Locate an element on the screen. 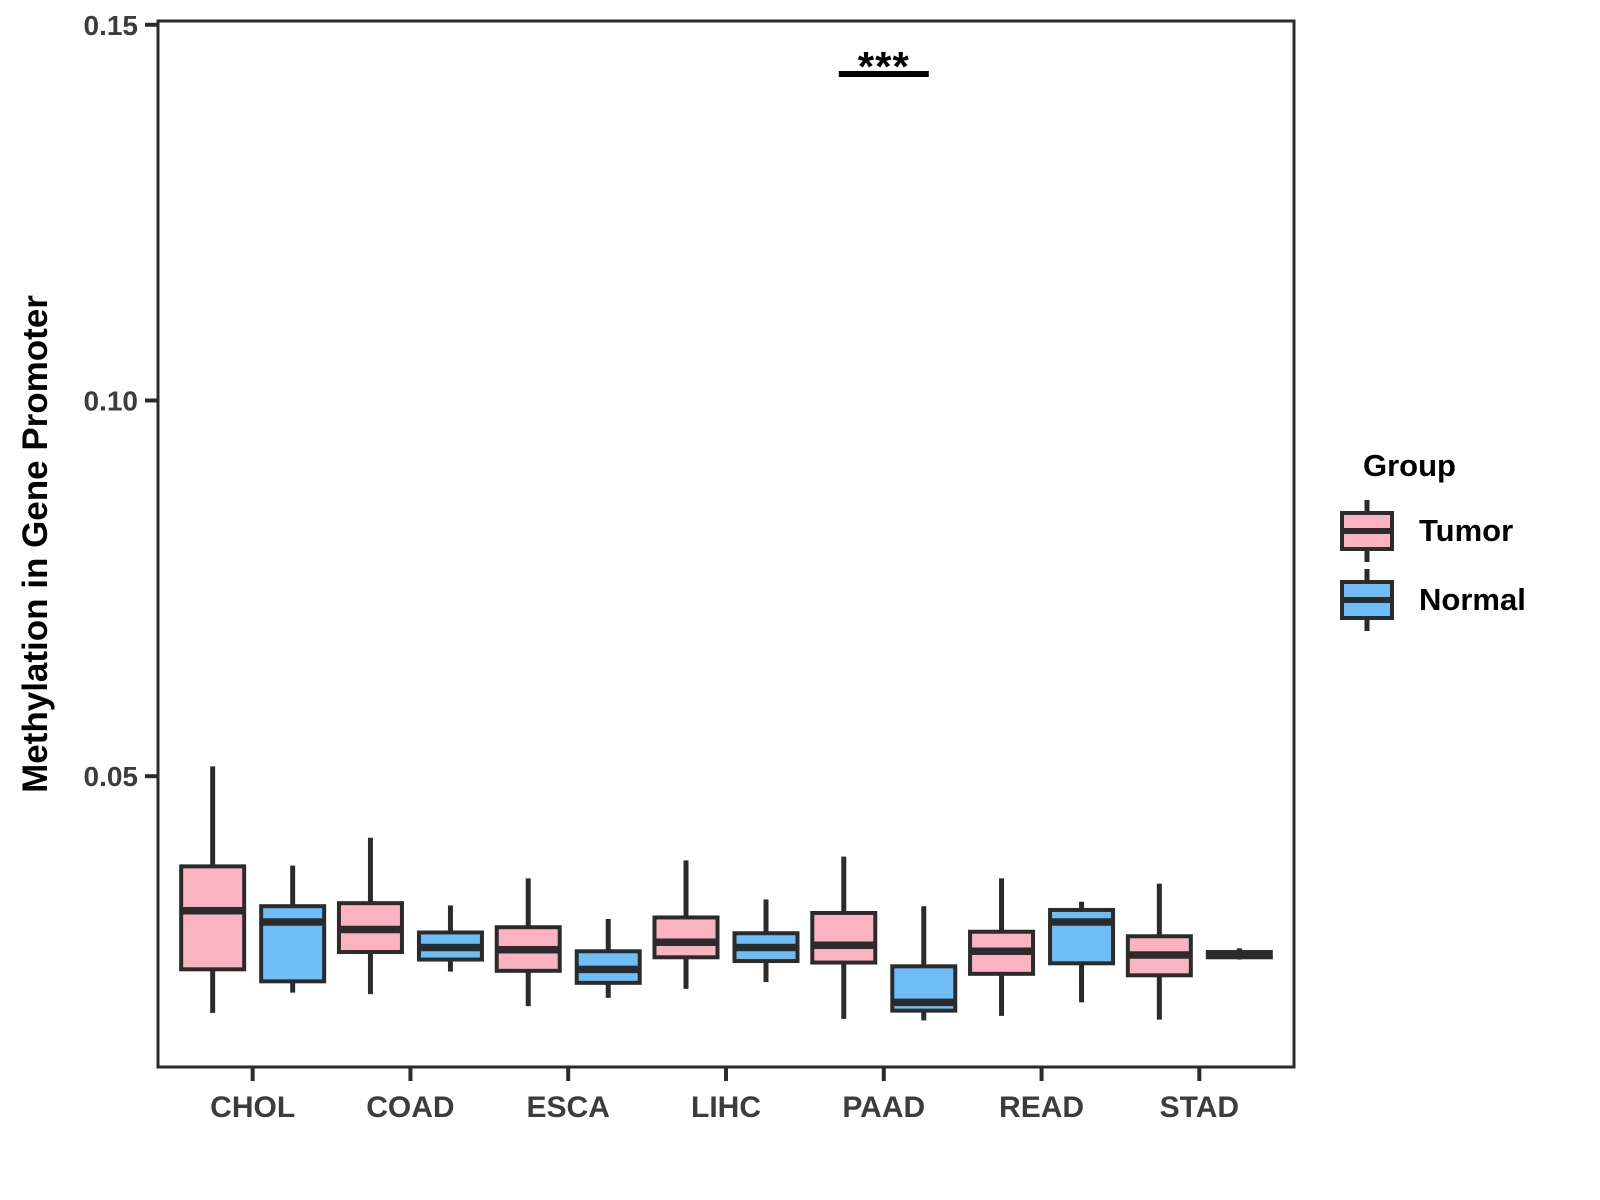  x-tick-label-CHOL: CHOL is located at coordinates (252, 1107).